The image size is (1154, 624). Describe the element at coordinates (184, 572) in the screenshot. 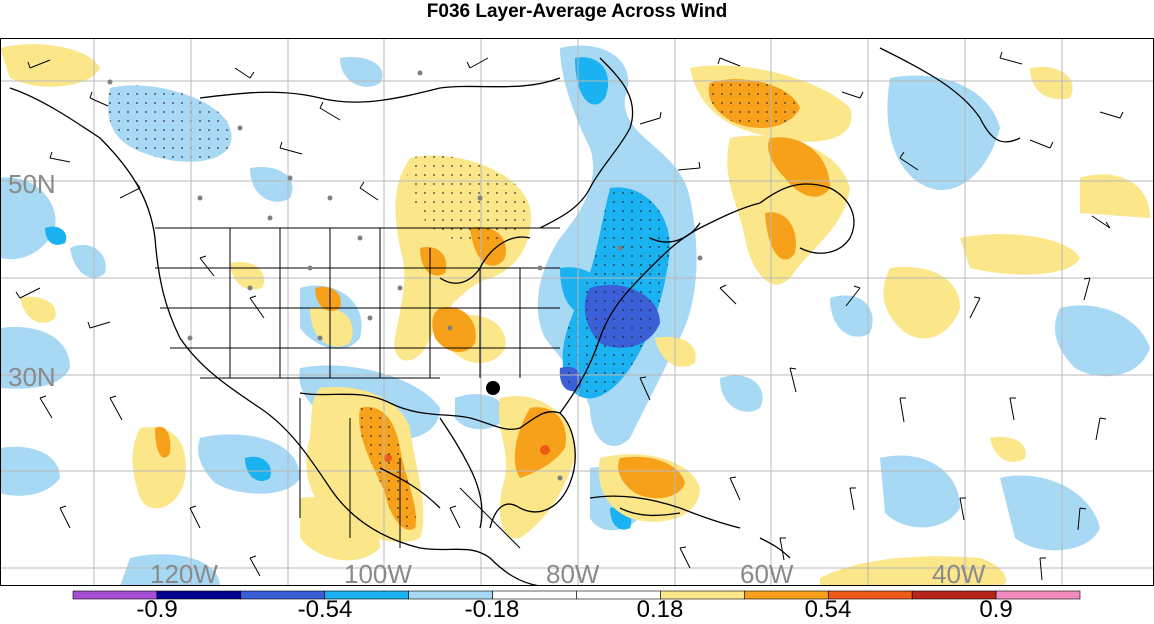

I see `lon-label-120w: 120W` at that location.